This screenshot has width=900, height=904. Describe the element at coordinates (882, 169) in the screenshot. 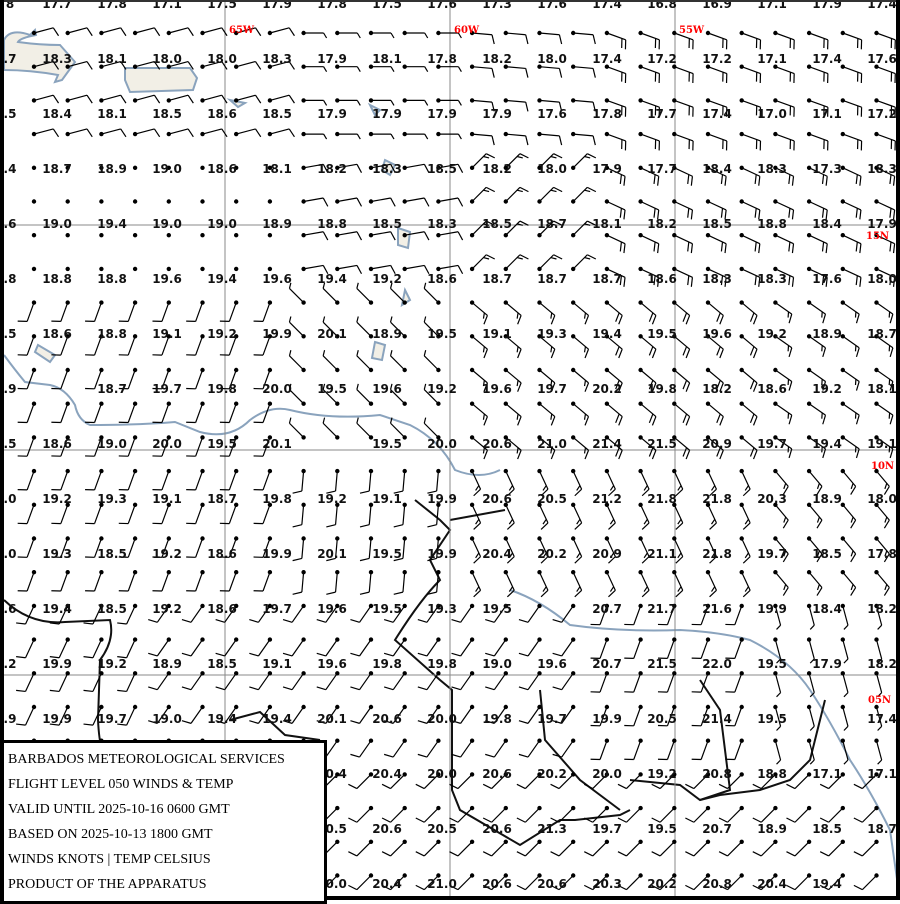

I see `temperature-value: 18.3` at that location.